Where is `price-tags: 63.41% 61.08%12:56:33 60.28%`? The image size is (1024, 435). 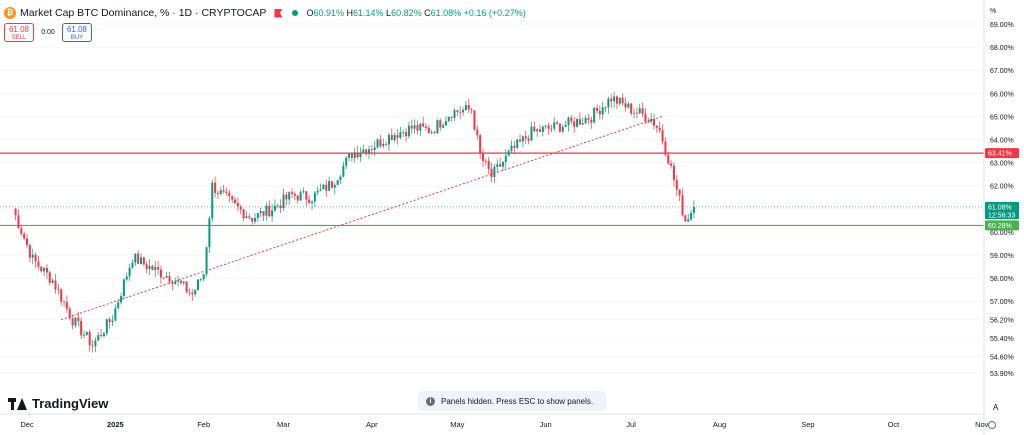 price-tags: 63.41% 61.08%12:56:33 60.28% is located at coordinates (1002, 189).